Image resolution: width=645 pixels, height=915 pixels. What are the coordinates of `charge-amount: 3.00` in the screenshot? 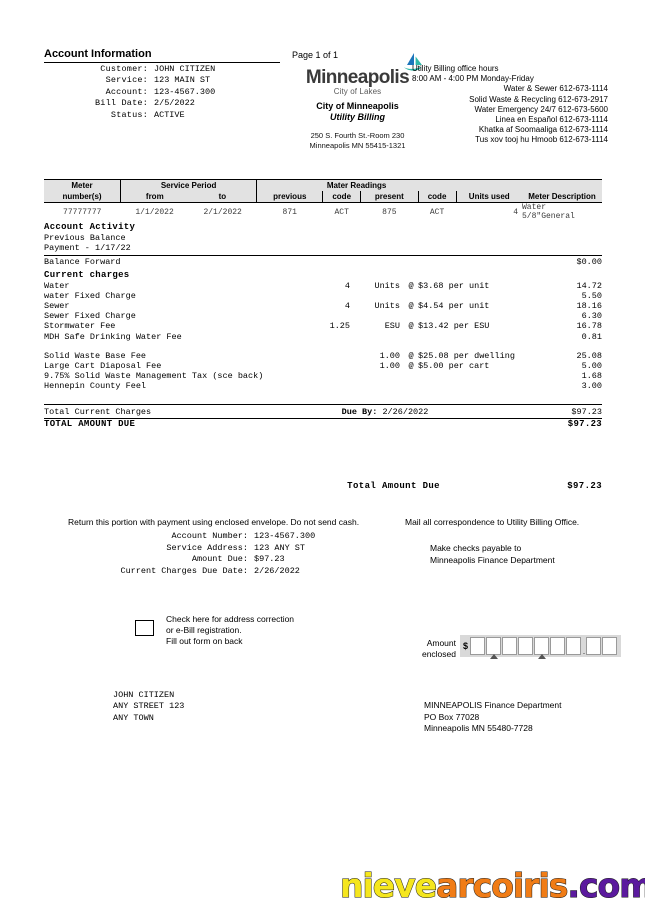 It's located at (591, 386).